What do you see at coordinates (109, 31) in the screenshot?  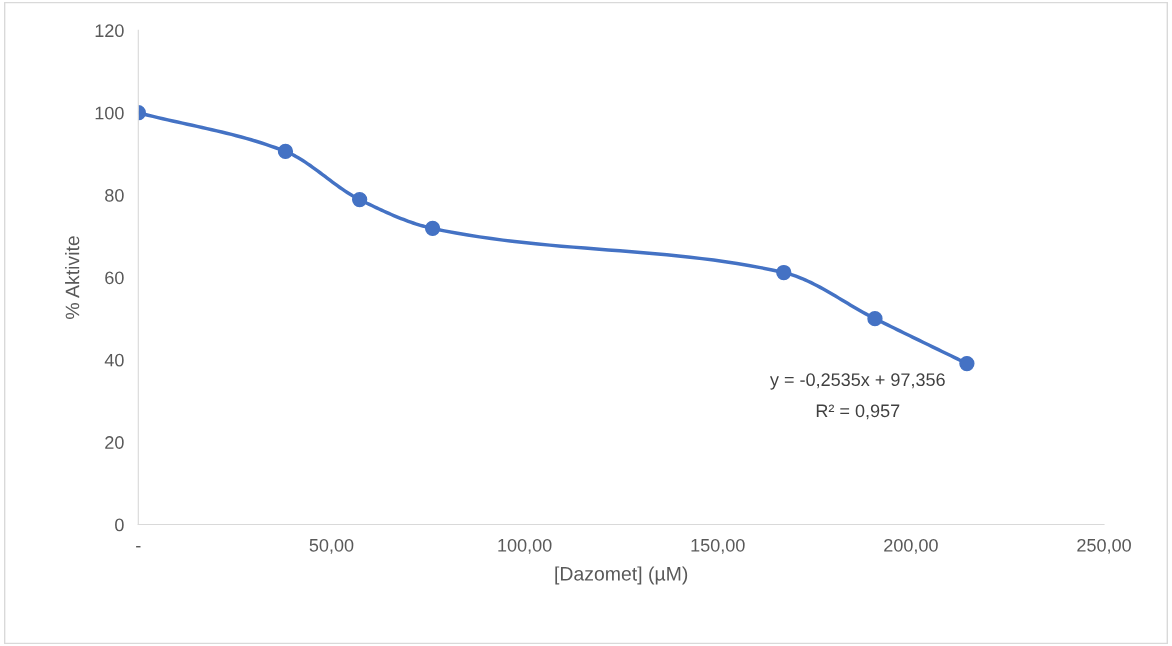 I see `y-tick-label: 120` at bounding box center [109, 31].